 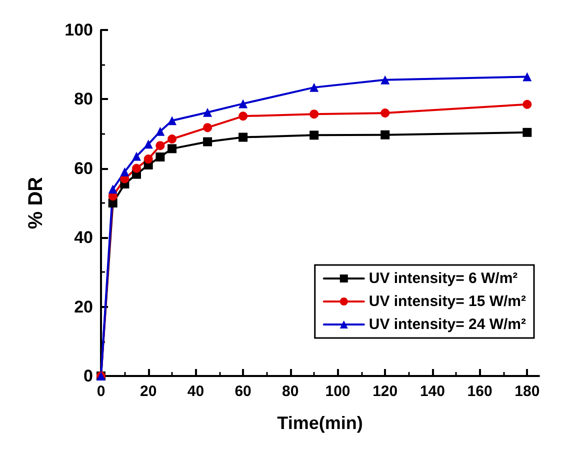 What do you see at coordinates (148, 391) in the screenshot?
I see `x-tick-label: 20` at bounding box center [148, 391].